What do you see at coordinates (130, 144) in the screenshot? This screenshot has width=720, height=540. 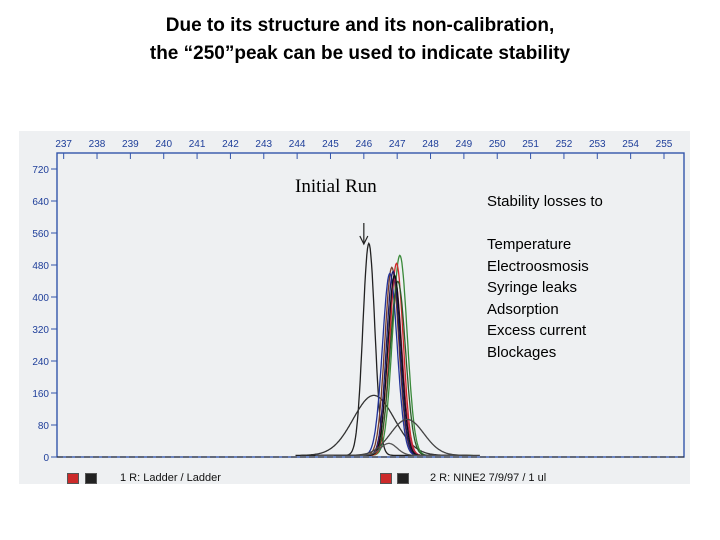 I see `x-tick-label: 239` at bounding box center [130, 144].